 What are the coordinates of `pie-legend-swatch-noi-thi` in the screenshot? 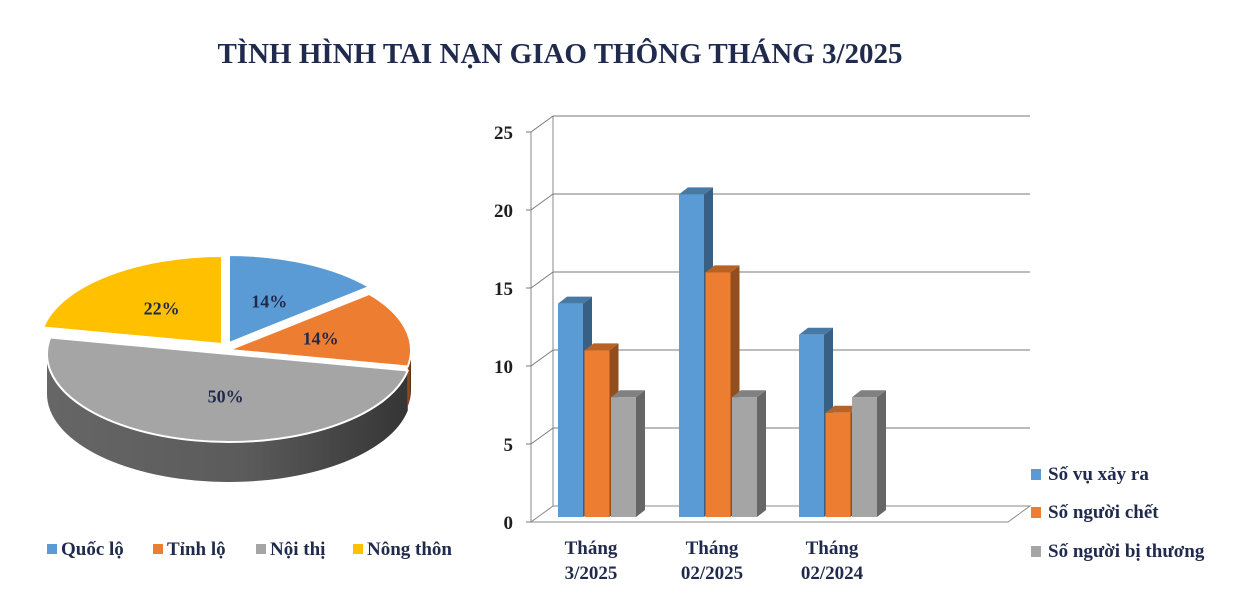 It's located at (261, 549).